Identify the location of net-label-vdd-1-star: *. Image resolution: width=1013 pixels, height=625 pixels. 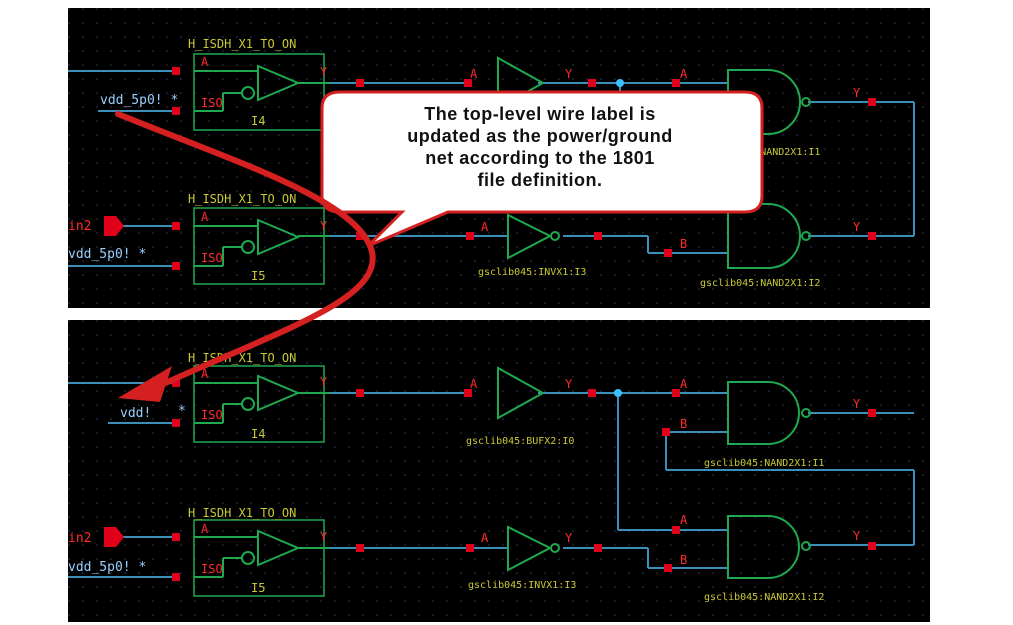
(182, 411).